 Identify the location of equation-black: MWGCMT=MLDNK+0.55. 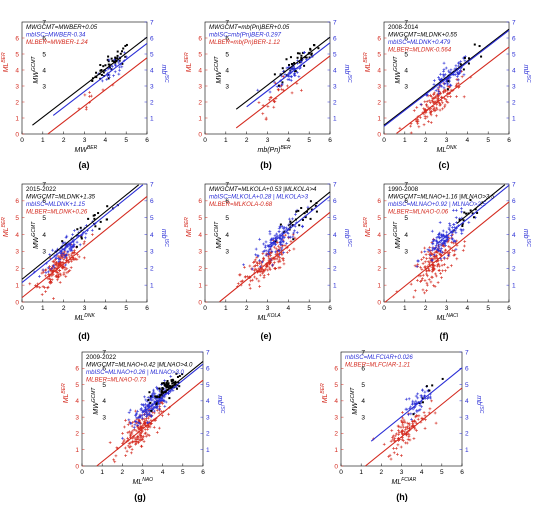
(423, 35).